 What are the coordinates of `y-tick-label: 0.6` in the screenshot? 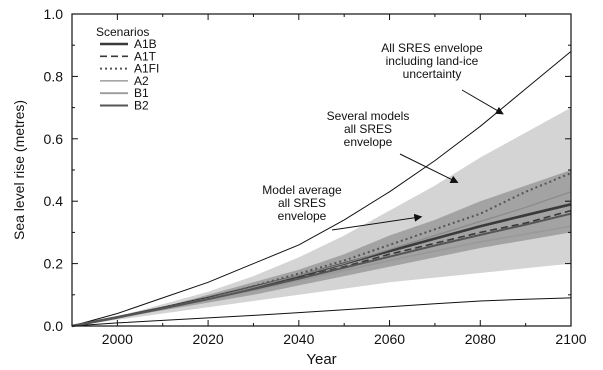 It's located at (54, 139).